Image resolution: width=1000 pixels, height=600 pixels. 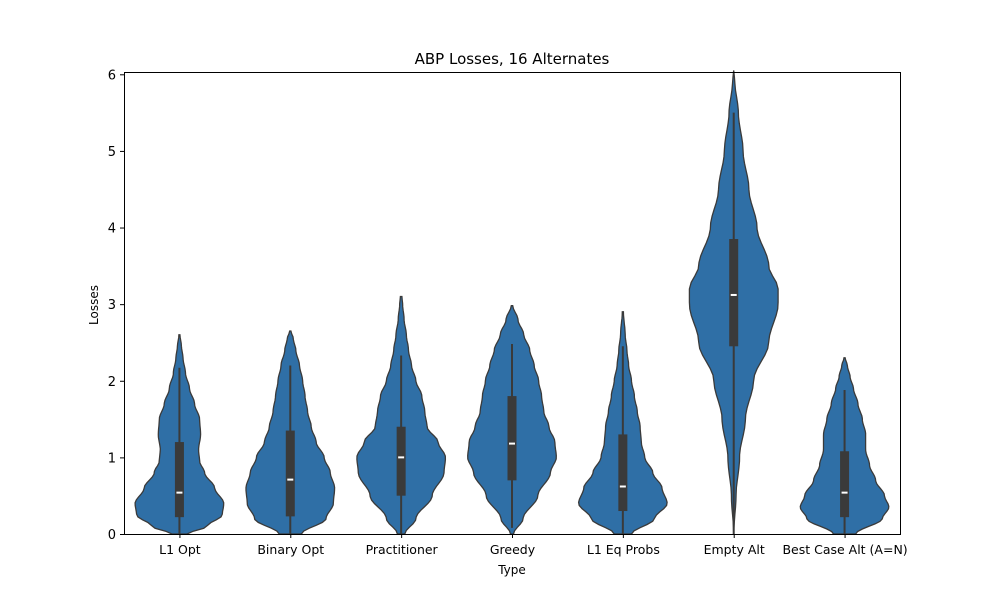 I want to click on x-tick-label: Greedy, so click(x=513, y=549).